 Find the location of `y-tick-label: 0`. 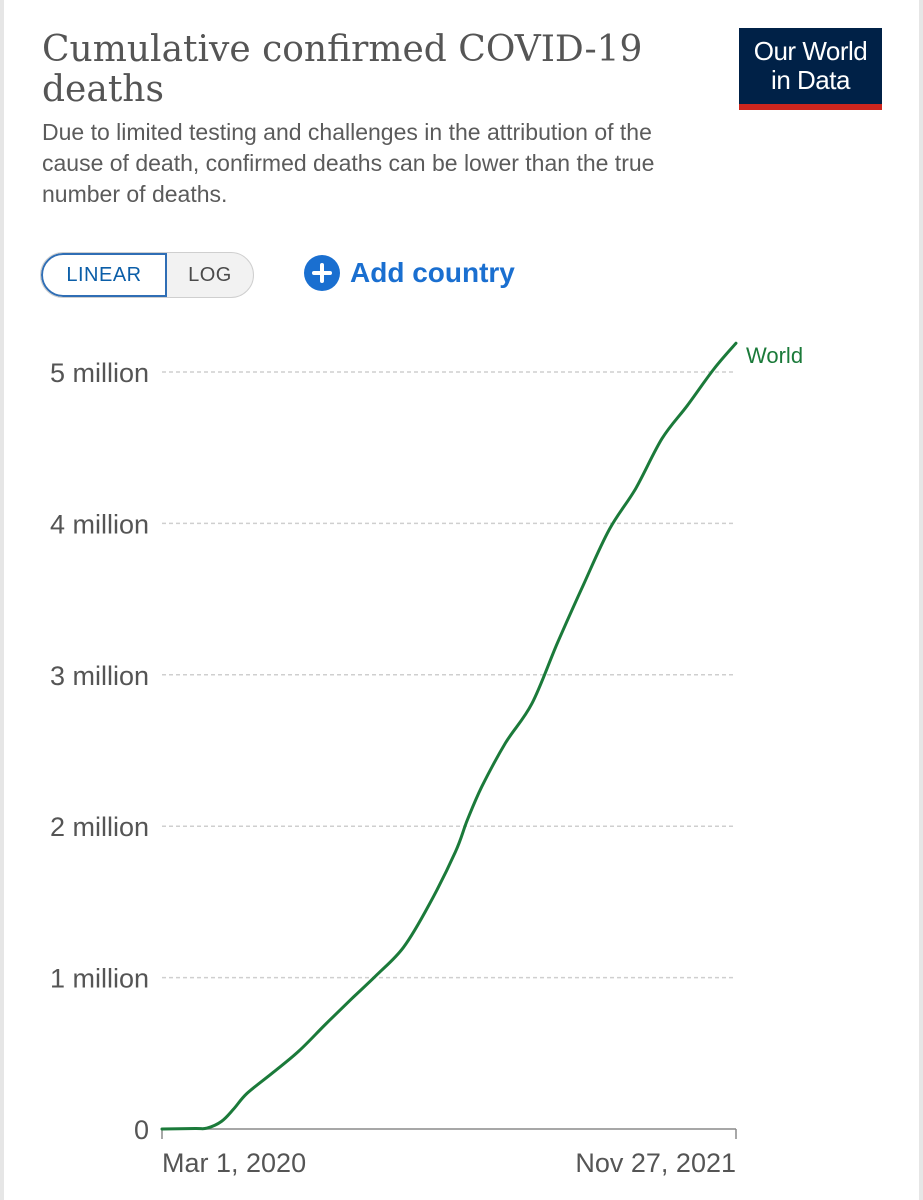

y-tick-label: 0 is located at coordinates (141, 1130).